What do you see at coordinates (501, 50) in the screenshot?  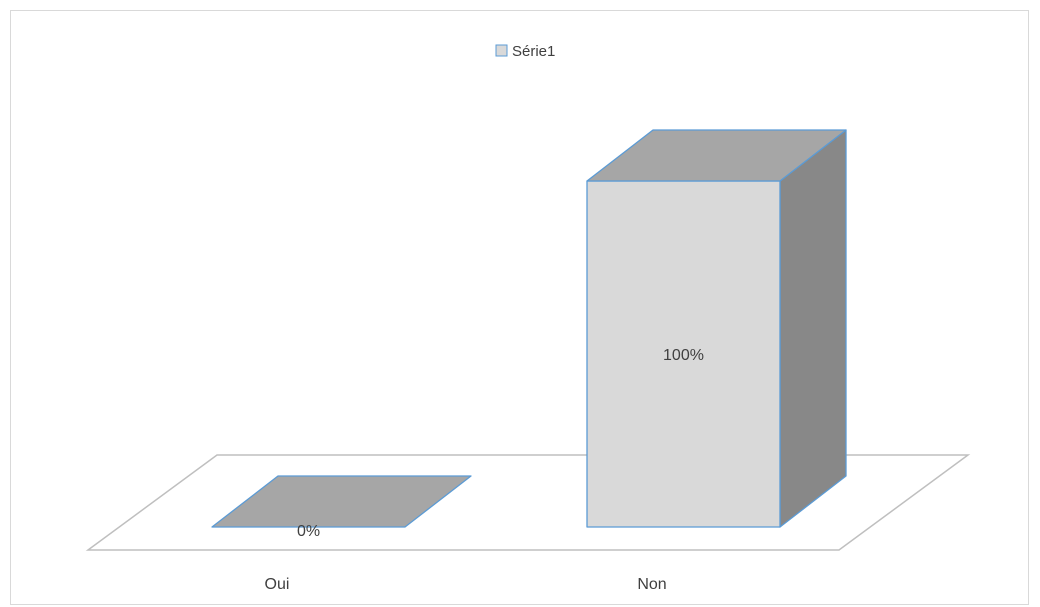 I see `legend-swatch` at bounding box center [501, 50].